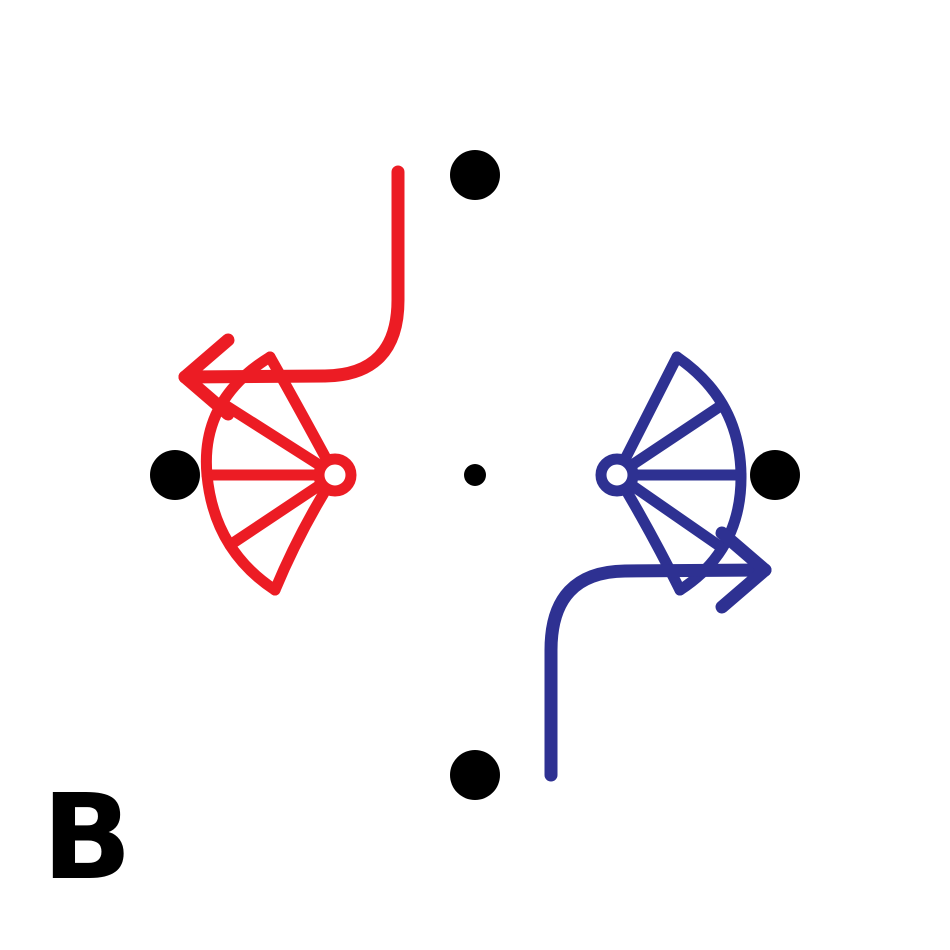 This screenshot has width=950, height=950. What do you see at coordinates (671, 473) in the screenshot?
I see `blue-fan-figure` at bounding box center [671, 473].